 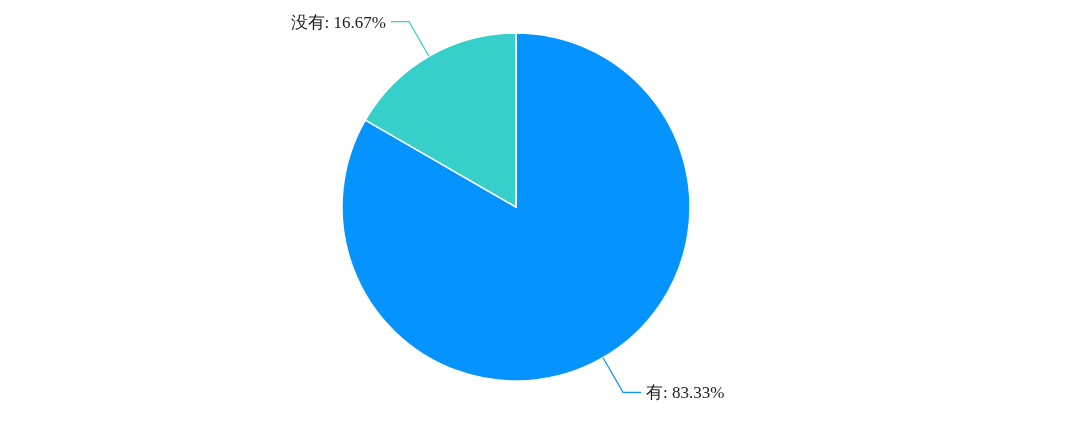 What do you see at coordinates (685, 393) in the screenshot?
I see `slice-label: 有: 83.33%` at bounding box center [685, 393].